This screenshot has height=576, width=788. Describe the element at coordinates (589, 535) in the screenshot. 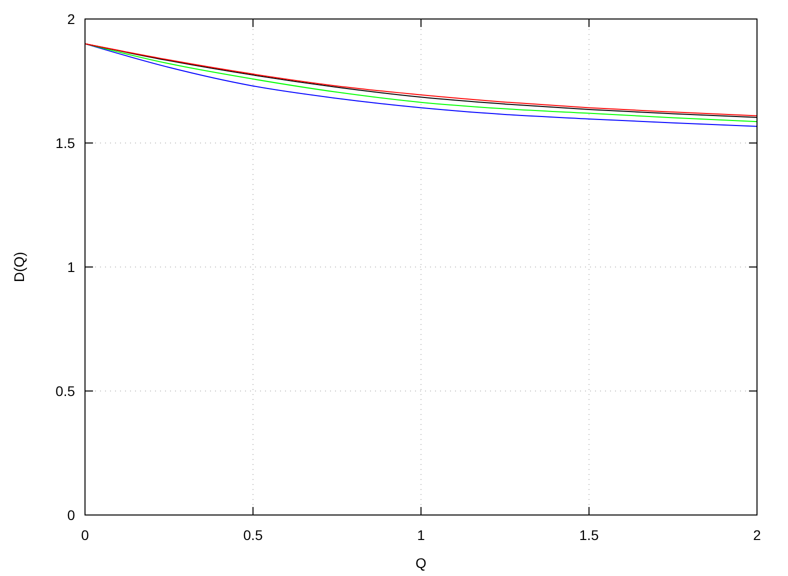

I see `x-tick-label: 1.5` at that location.